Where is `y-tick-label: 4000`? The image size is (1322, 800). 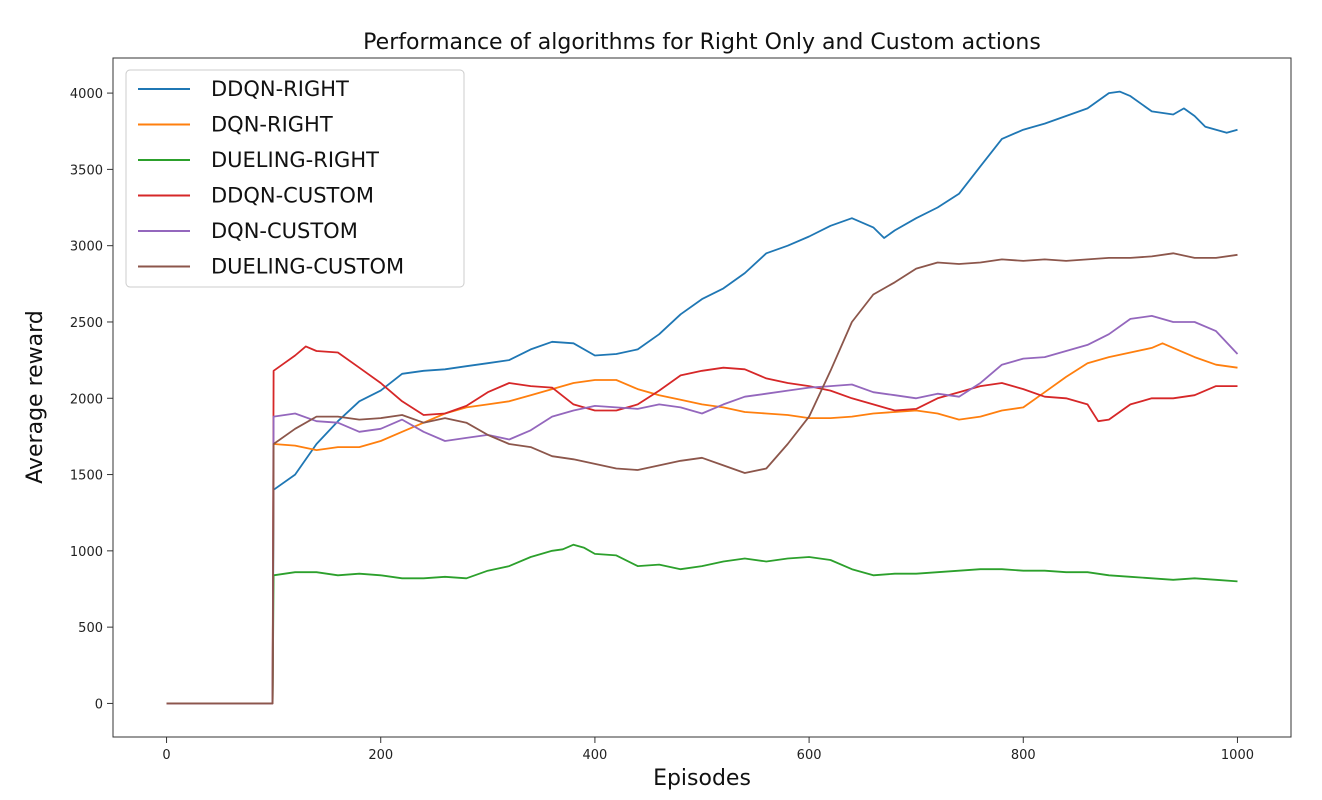 y-tick-label: 4000 is located at coordinates (86, 94).